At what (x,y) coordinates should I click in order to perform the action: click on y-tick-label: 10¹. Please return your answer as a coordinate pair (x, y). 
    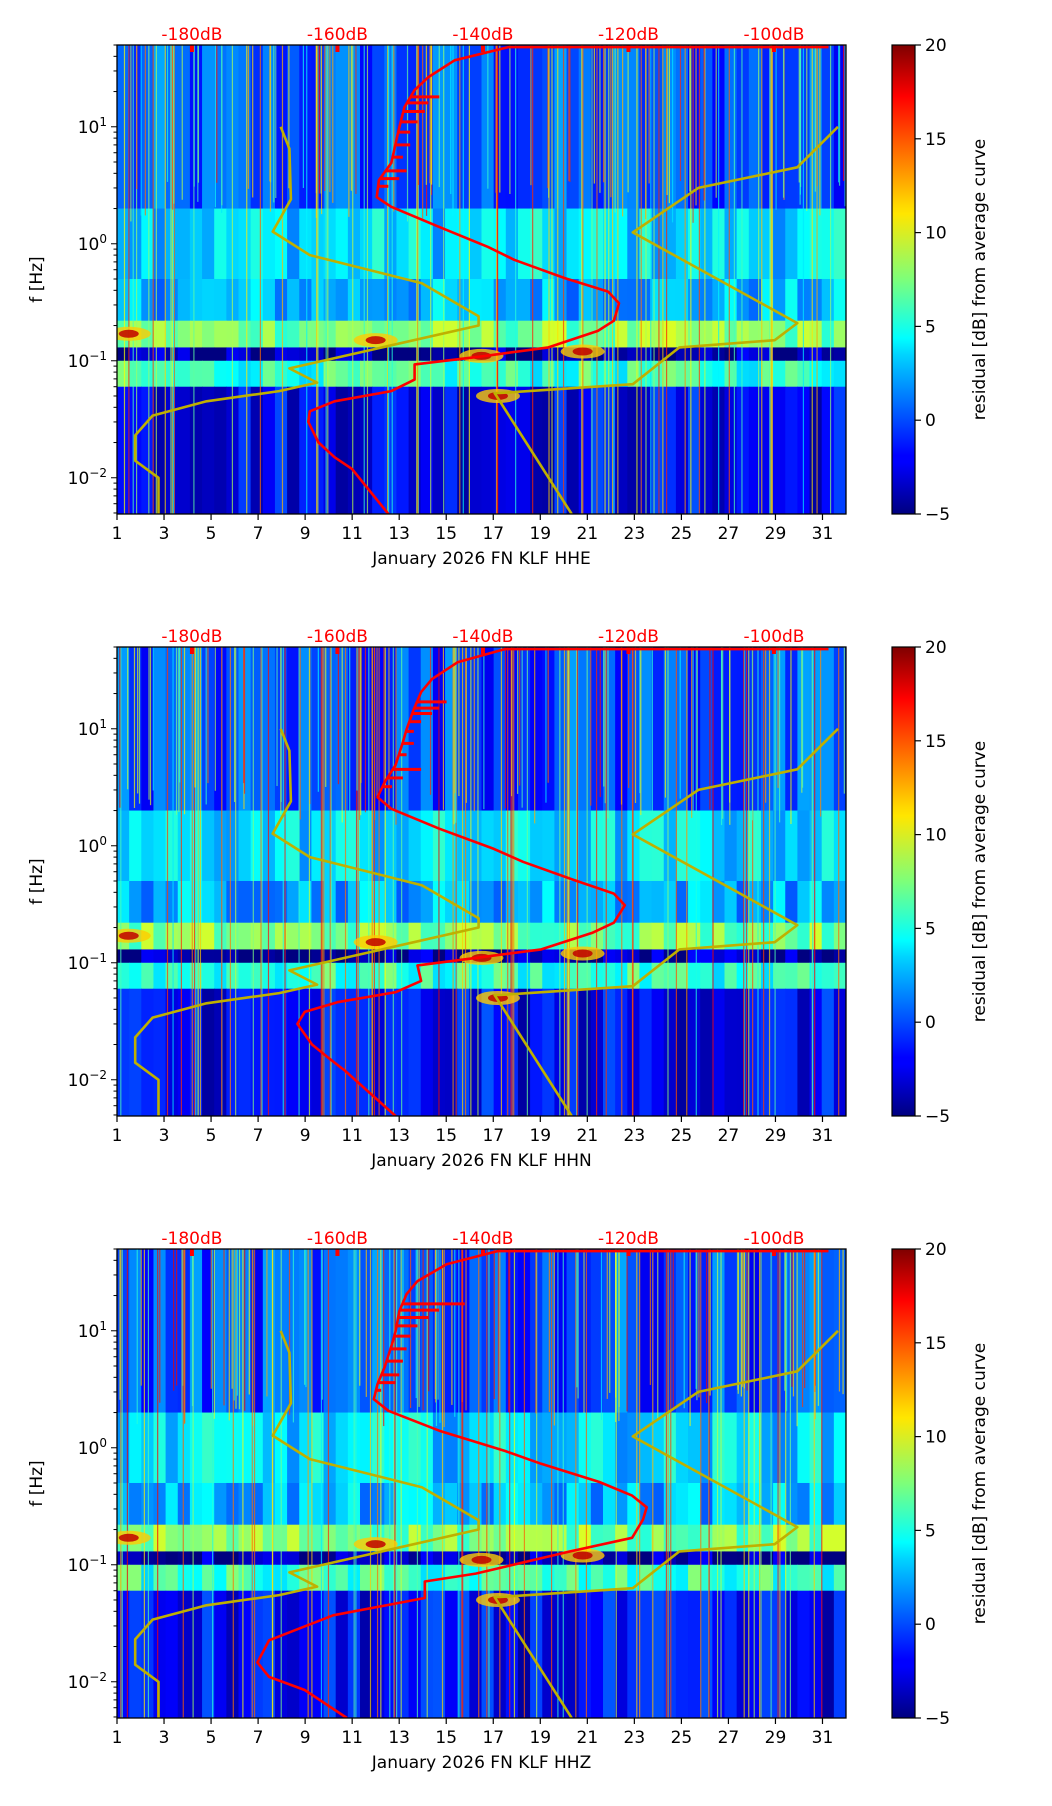
    Looking at the image, I should click on (92, 1330).